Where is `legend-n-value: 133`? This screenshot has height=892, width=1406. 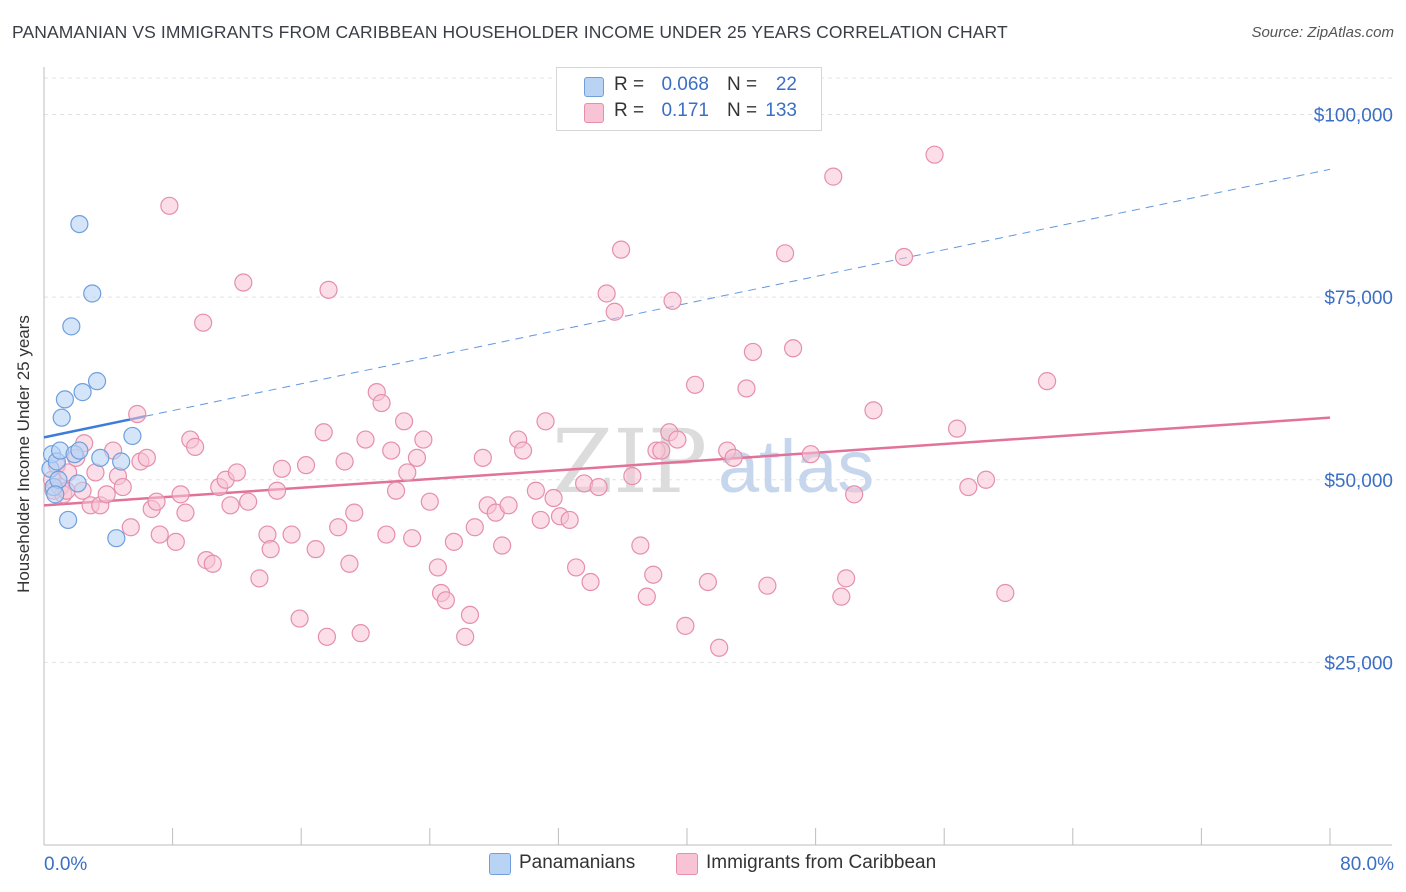
legend-n-value: 133 is located at coordinates (781, 110).